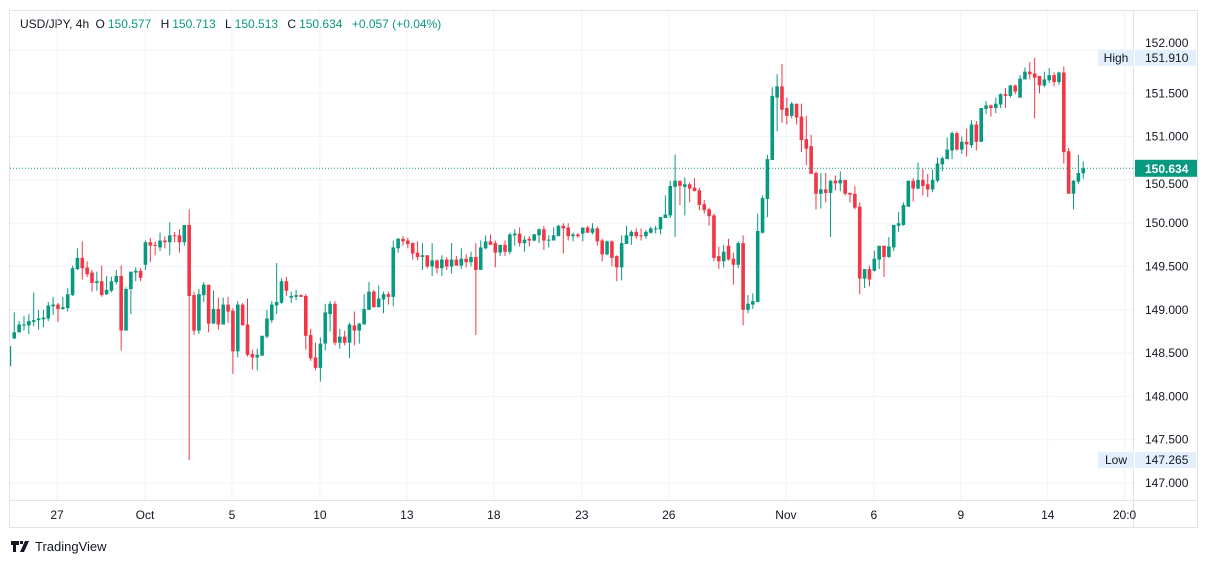 The image size is (1209, 564). Describe the element at coordinates (1167, 460) in the screenshot. I see `low-marker-value: 147.265` at that location.